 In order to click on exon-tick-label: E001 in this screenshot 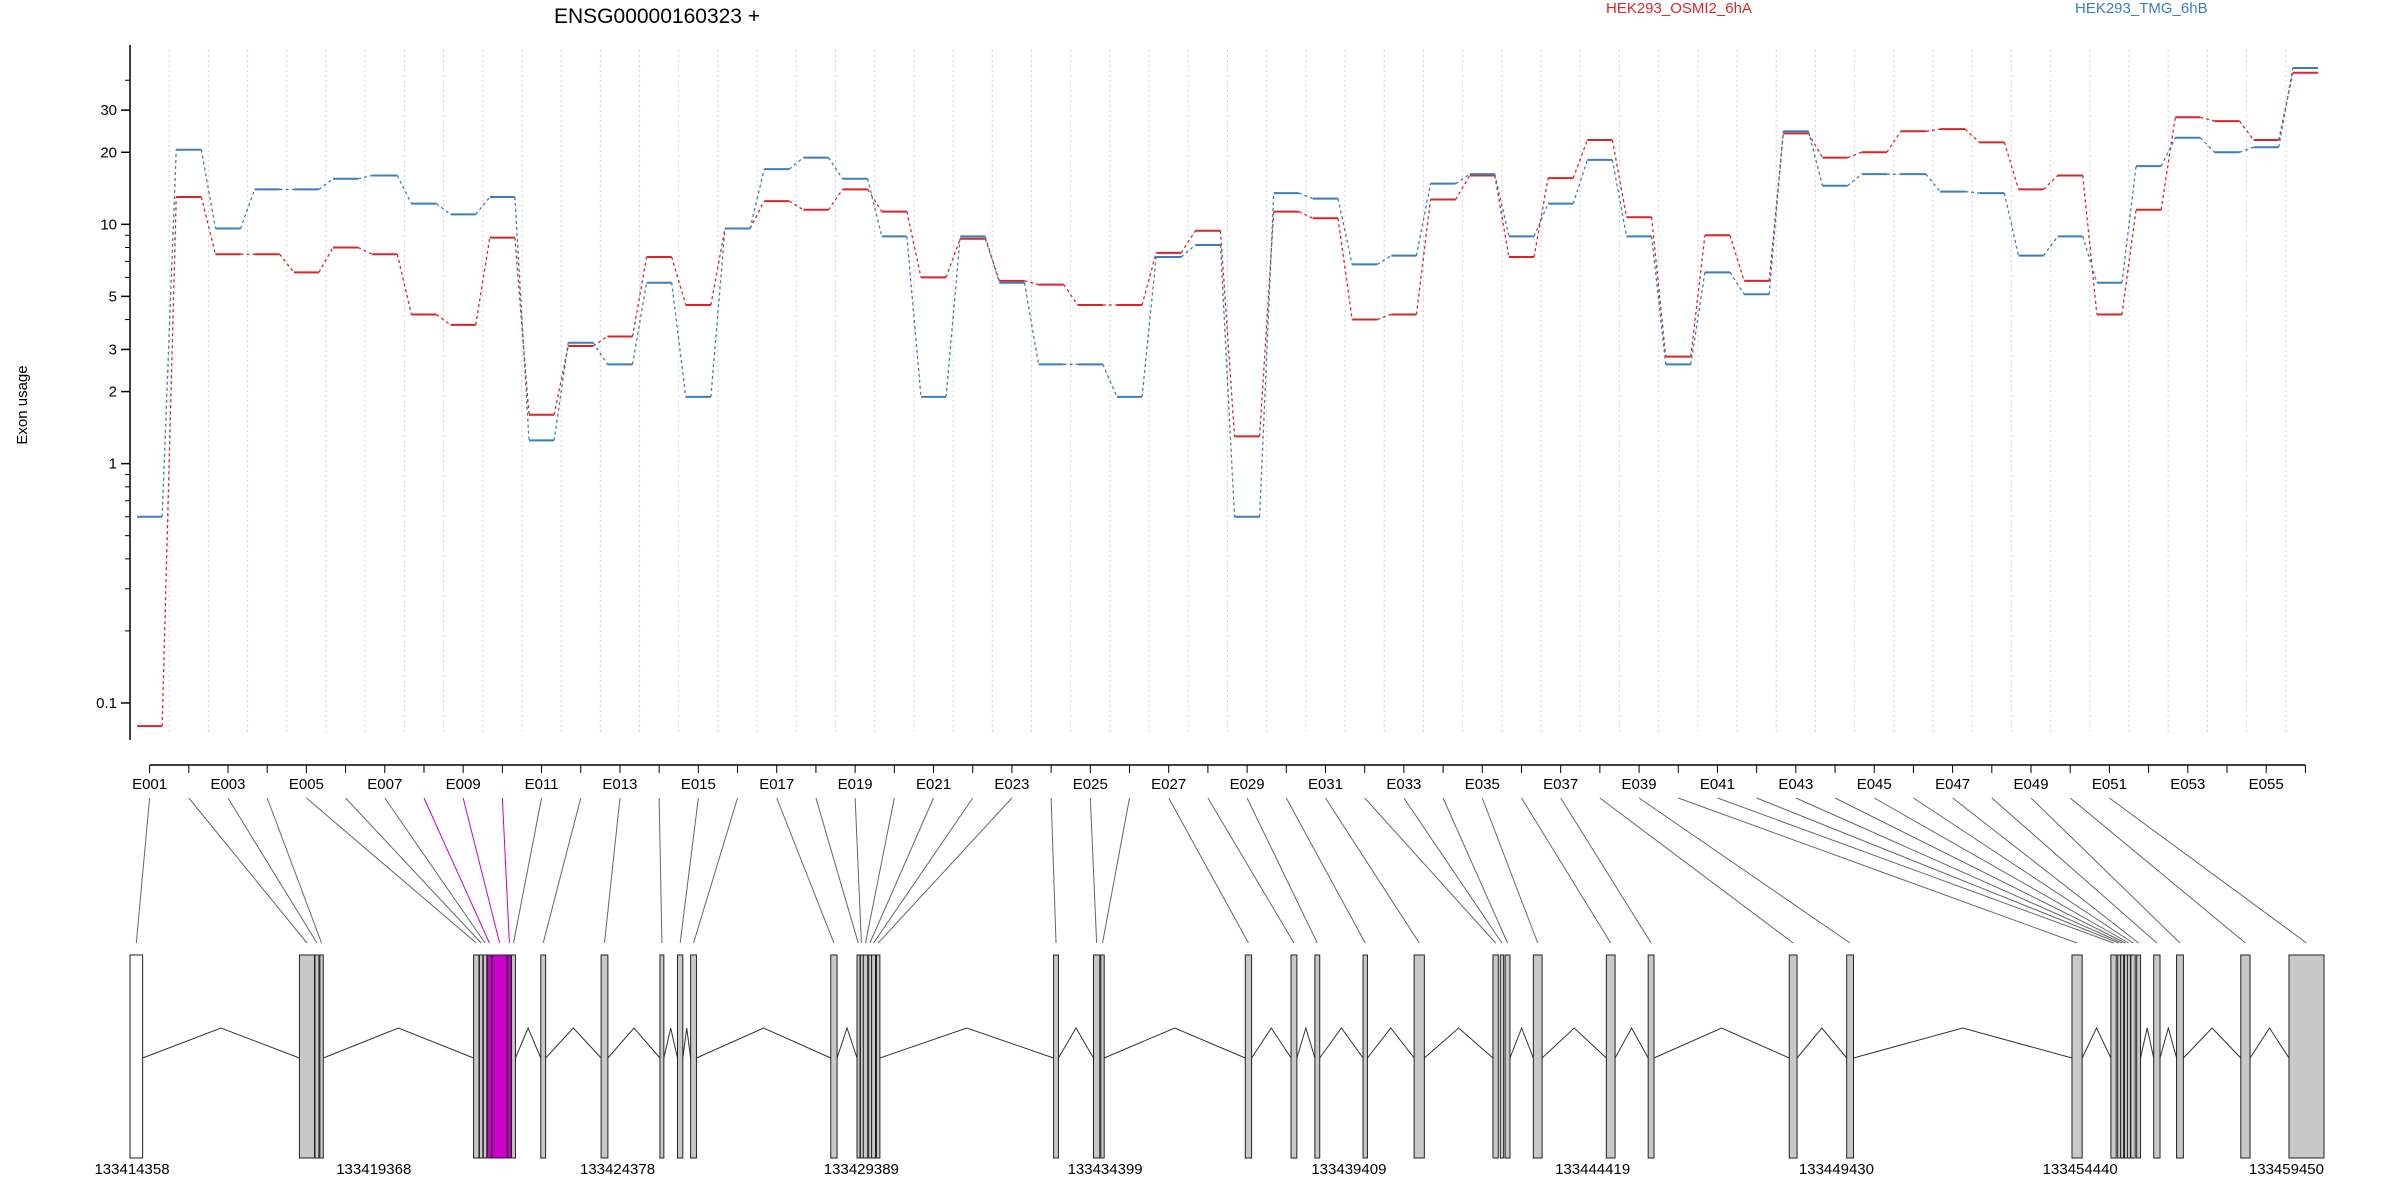, I will do `click(149, 784)`.